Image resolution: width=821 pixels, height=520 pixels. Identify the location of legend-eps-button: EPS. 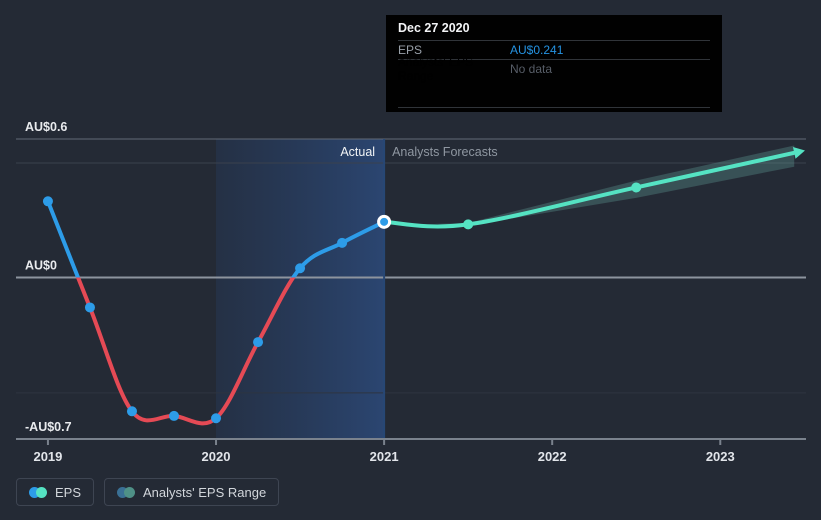
(55, 492).